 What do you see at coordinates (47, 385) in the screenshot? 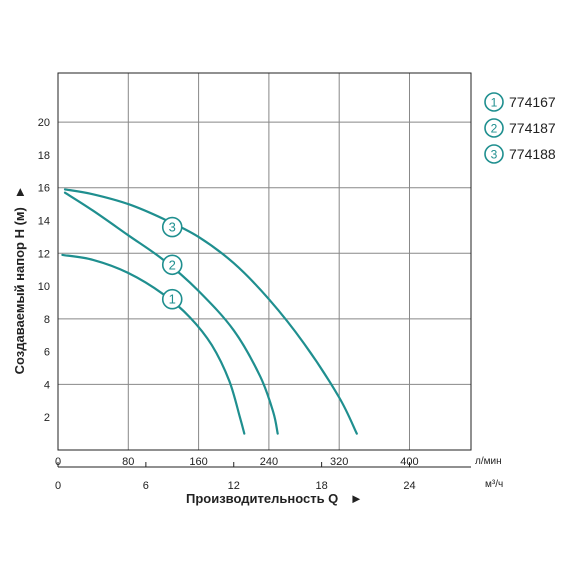
I see `y-tick-4: 4` at bounding box center [47, 385].